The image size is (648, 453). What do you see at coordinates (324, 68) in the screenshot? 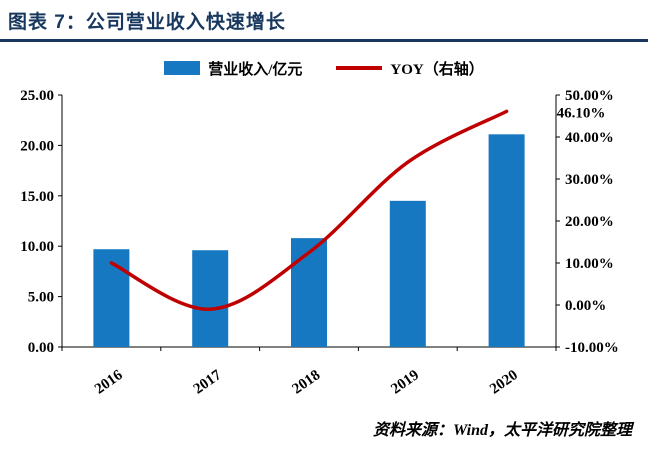
I see `chart-legend: 营业收入/亿元 YOY（右轴）` at bounding box center [324, 68].